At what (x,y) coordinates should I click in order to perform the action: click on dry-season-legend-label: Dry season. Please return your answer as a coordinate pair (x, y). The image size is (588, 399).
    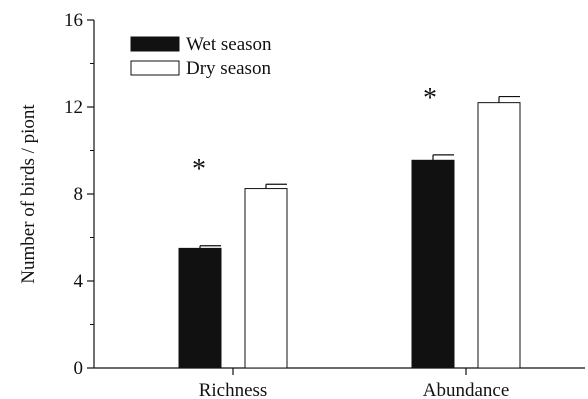
    Looking at the image, I should click on (228, 68).